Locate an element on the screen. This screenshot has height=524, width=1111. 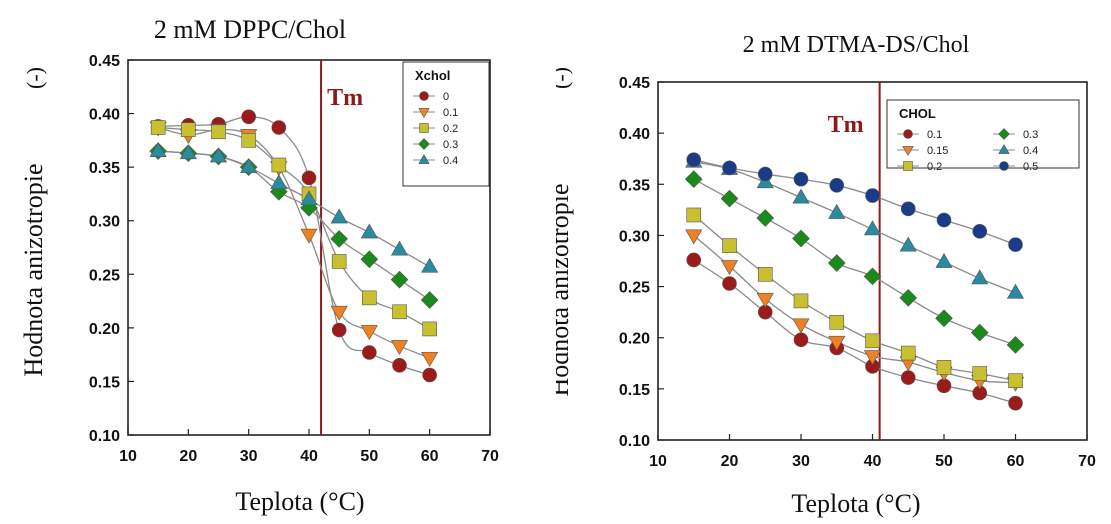
legend-title: CHOL is located at coordinates (917, 113).